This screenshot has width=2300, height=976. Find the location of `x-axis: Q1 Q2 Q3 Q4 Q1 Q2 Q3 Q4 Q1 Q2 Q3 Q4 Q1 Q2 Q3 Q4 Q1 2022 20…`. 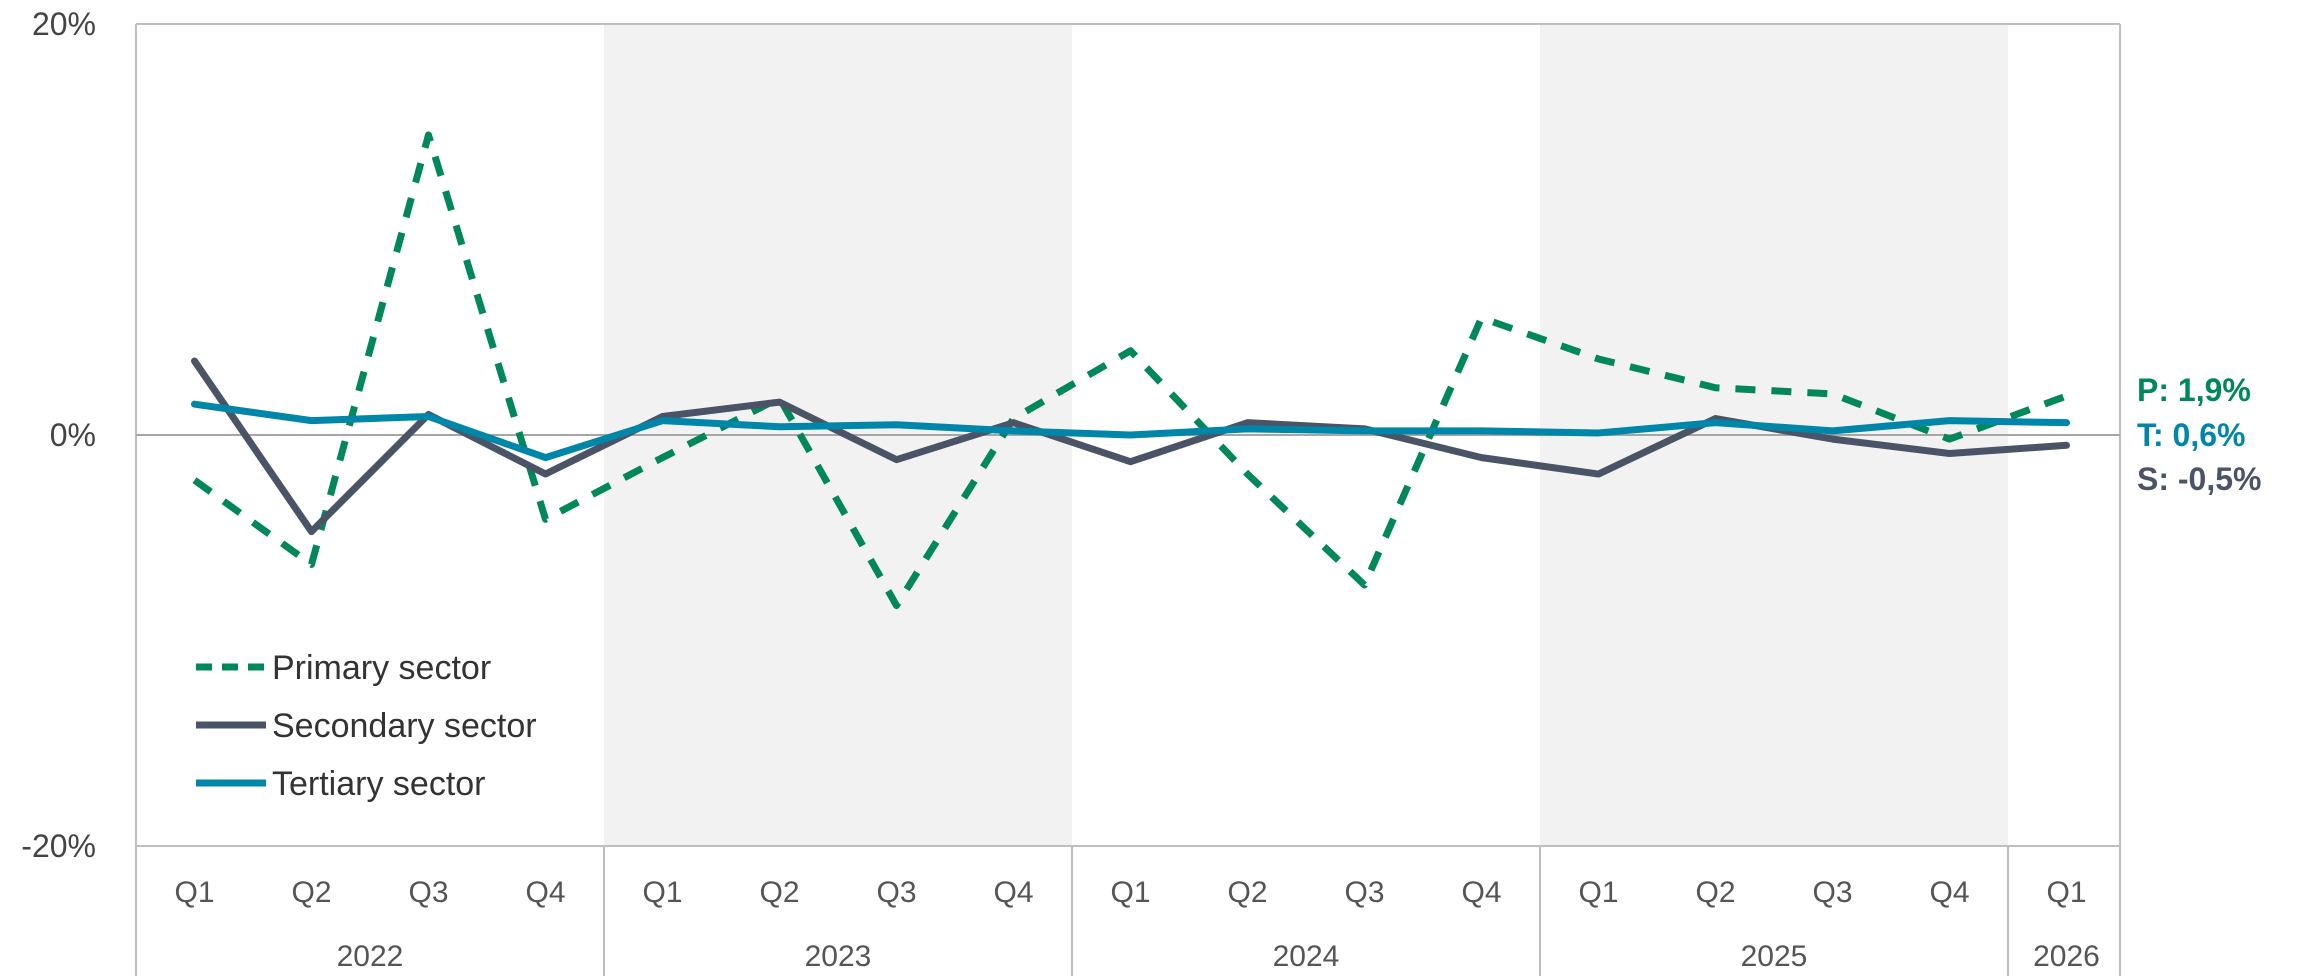

x-axis: Q1 Q2 Q3 Q4 Q1 Q2 Q3 Q4 Q1 Q2 Q3 Q4 Q1 Q2 Q3 Q4 Q1 2022 20… is located at coordinates (1136, 924).